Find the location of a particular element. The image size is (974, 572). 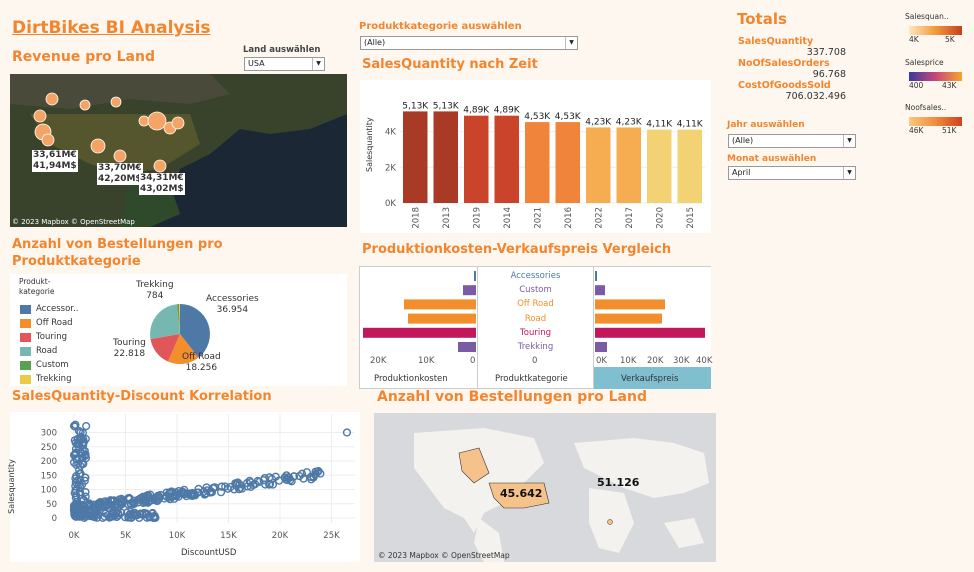

month-filter-value: April is located at coordinates (741, 172).